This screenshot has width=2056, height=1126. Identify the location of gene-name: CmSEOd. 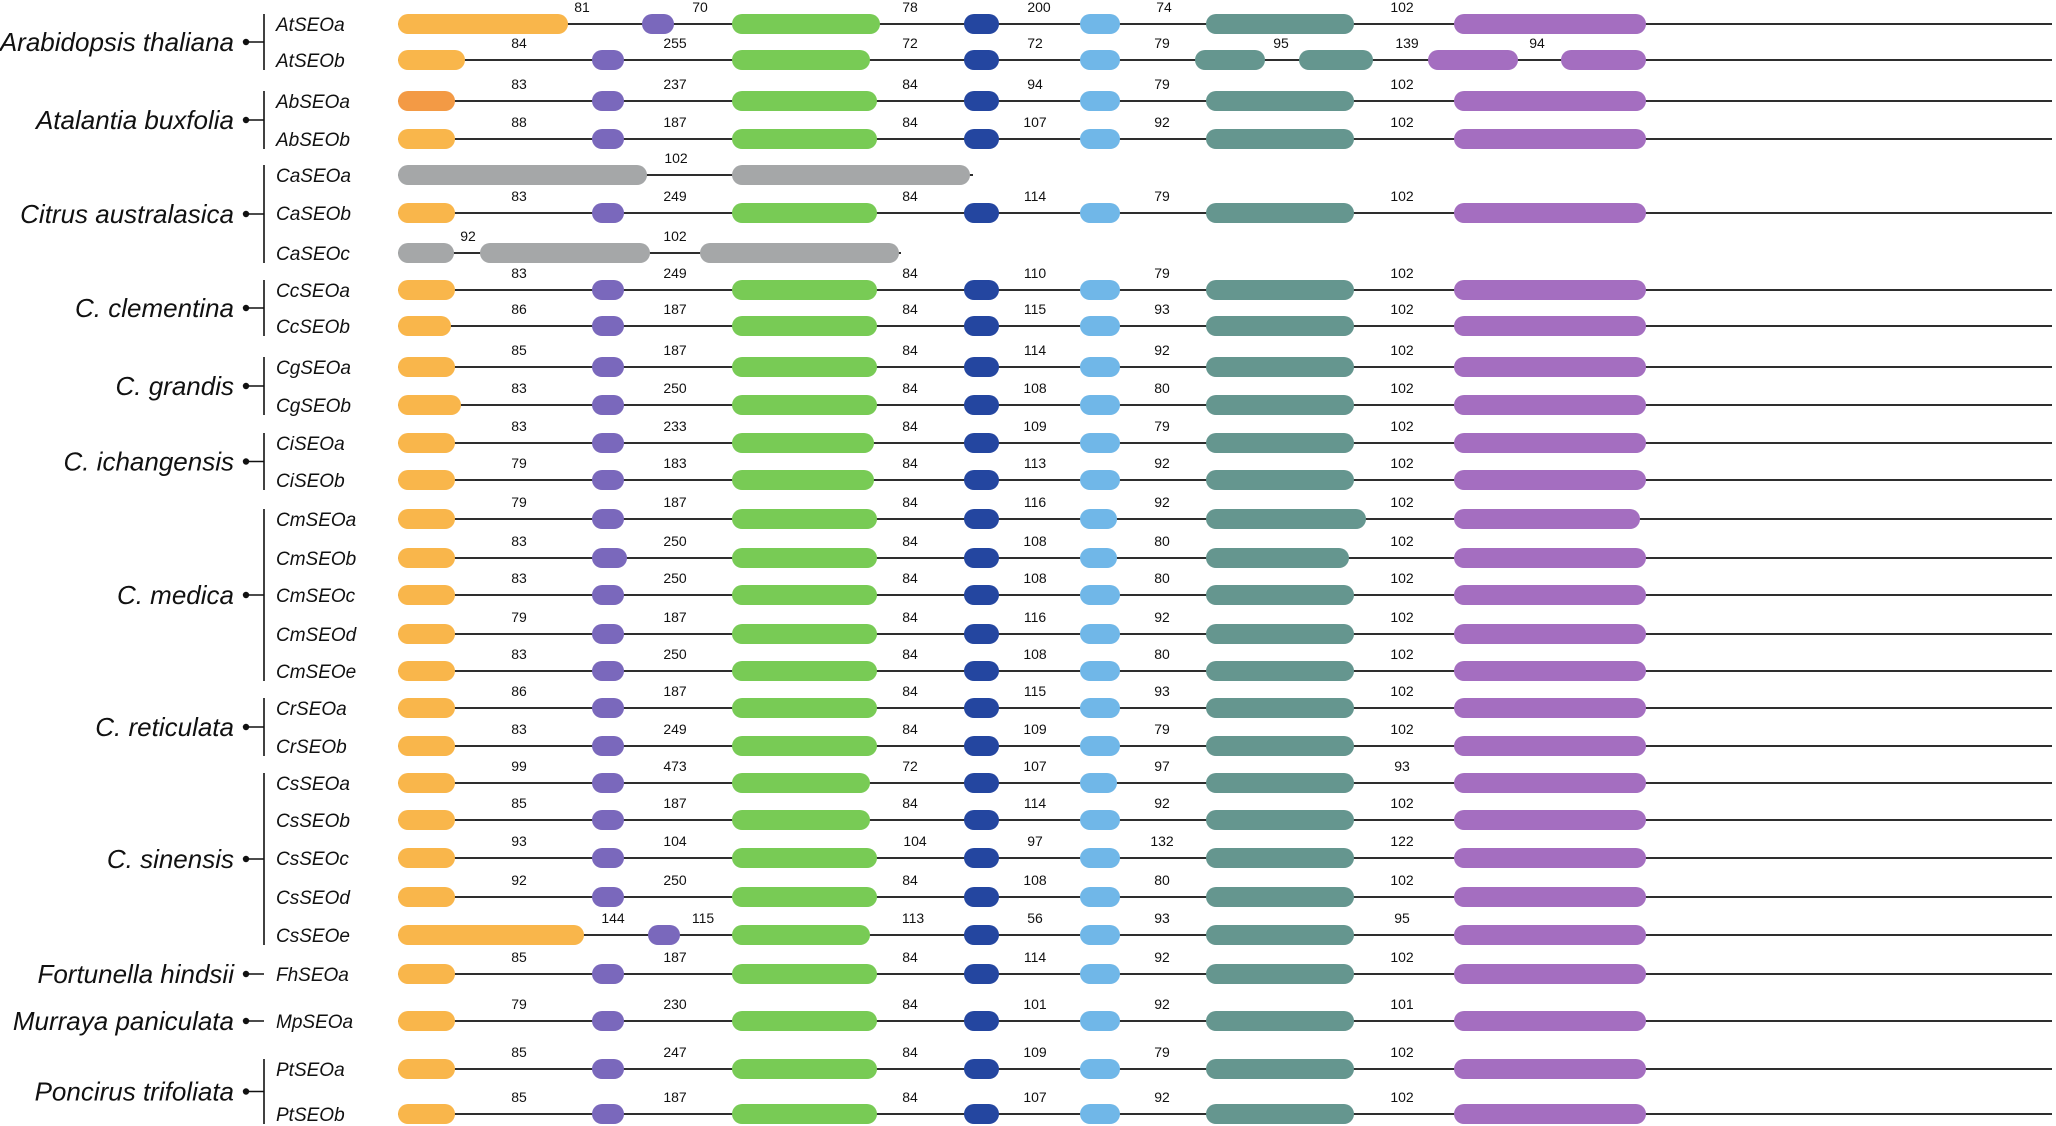
(317, 635).